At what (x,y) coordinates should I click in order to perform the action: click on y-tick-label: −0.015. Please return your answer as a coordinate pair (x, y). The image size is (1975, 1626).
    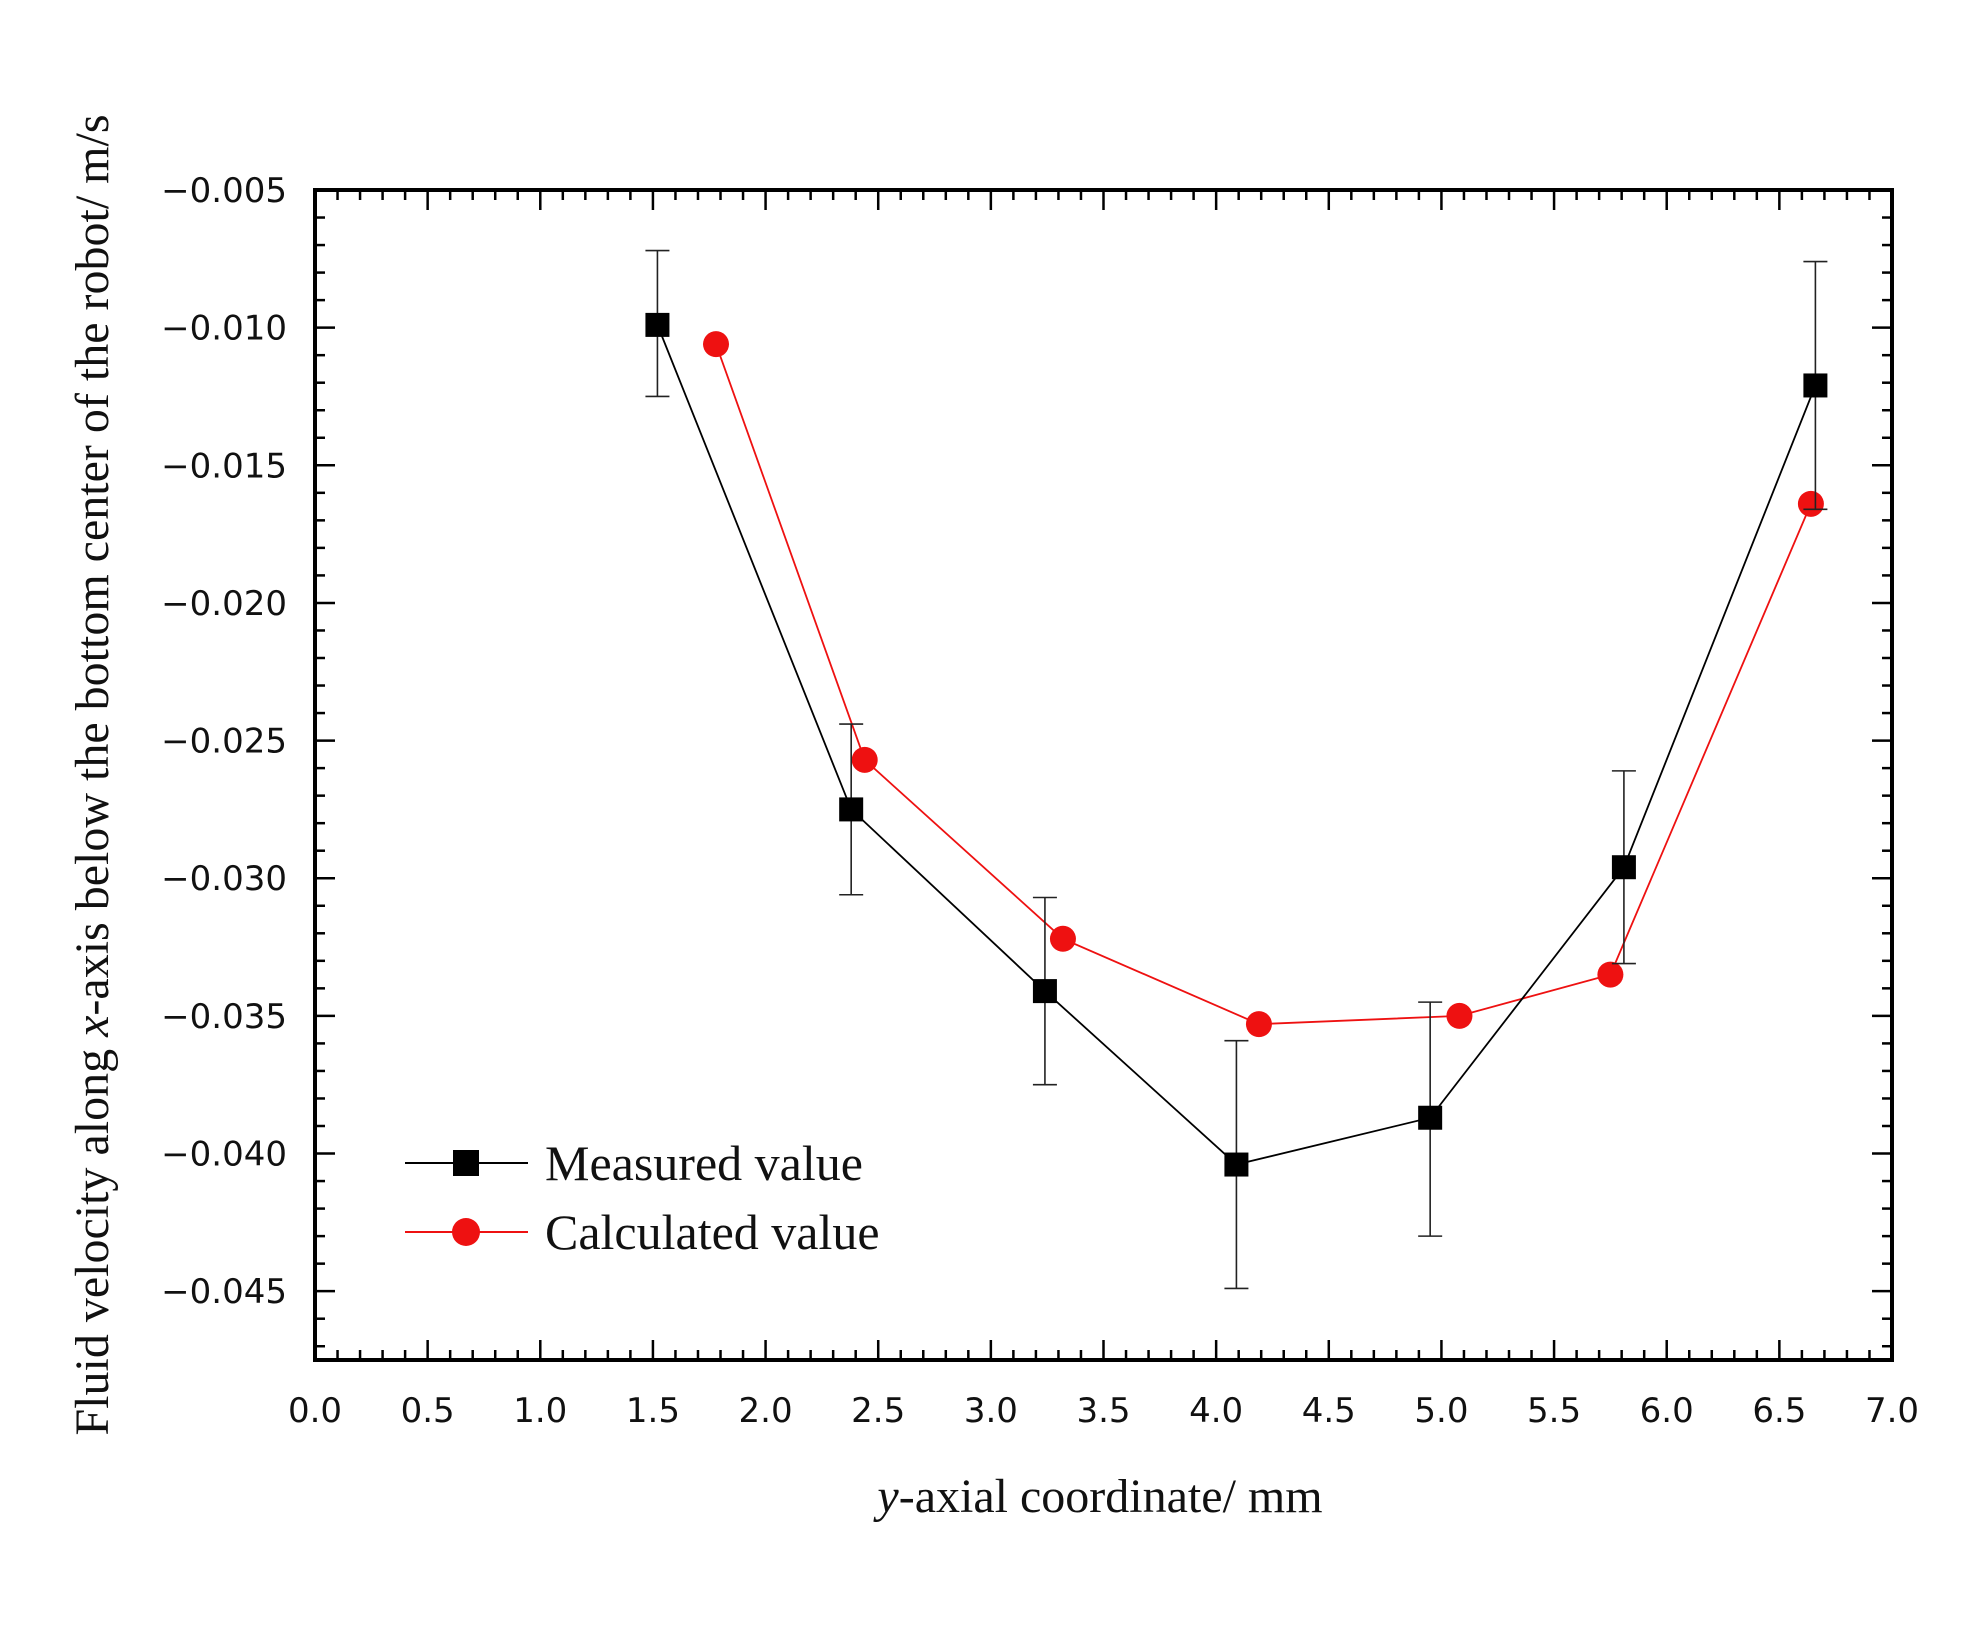
    Looking at the image, I should click on (224, 466).